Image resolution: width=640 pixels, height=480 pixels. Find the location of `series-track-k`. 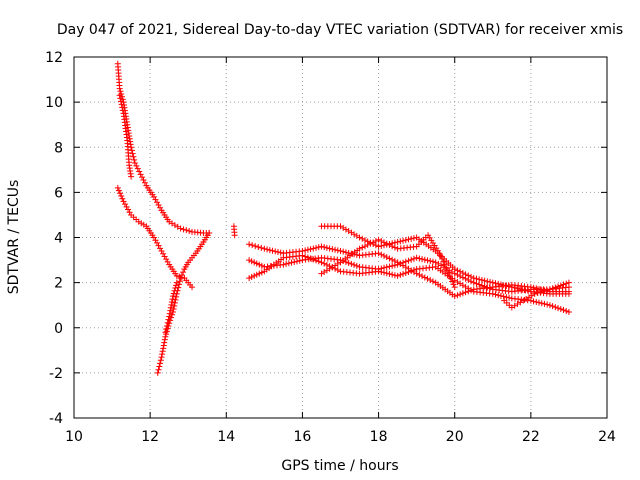

series-track-k is located at coordinates (536, 295).